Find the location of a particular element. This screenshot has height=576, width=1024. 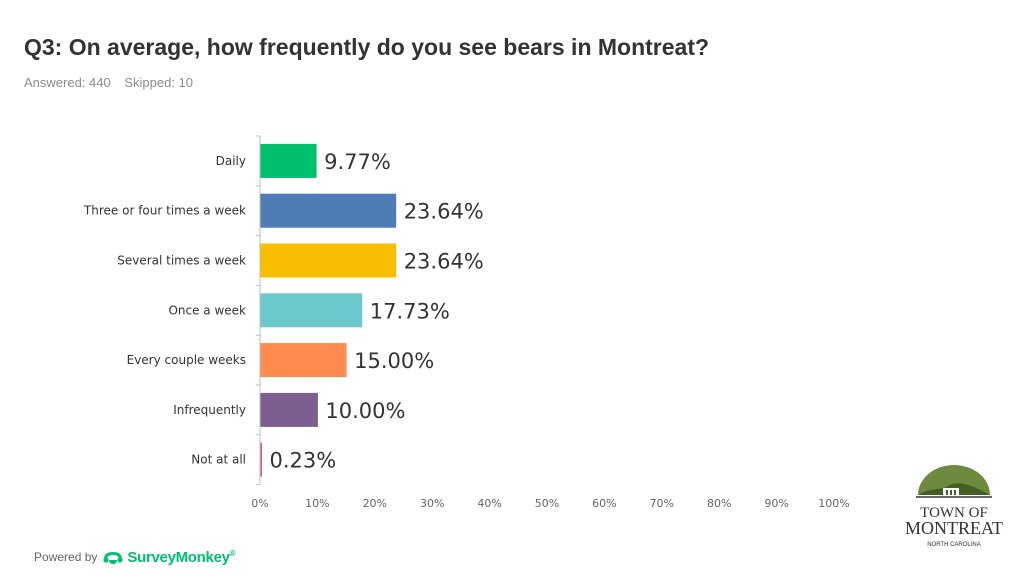

x-tick-label: 20% is located at coordinates (375, 503).